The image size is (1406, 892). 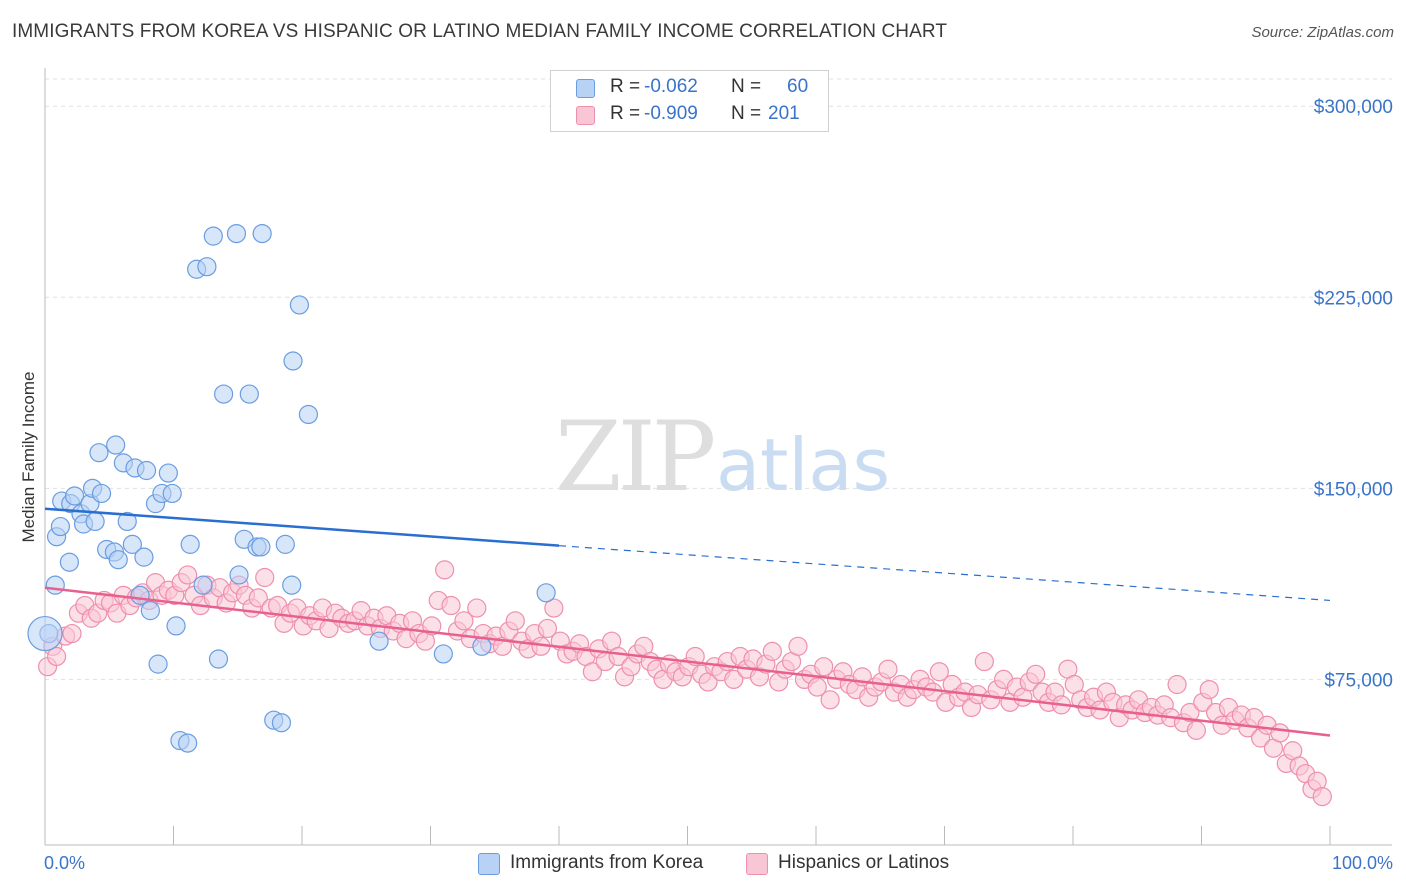 I want to click on legend-n-value: 60, so click(x=798, y=86).